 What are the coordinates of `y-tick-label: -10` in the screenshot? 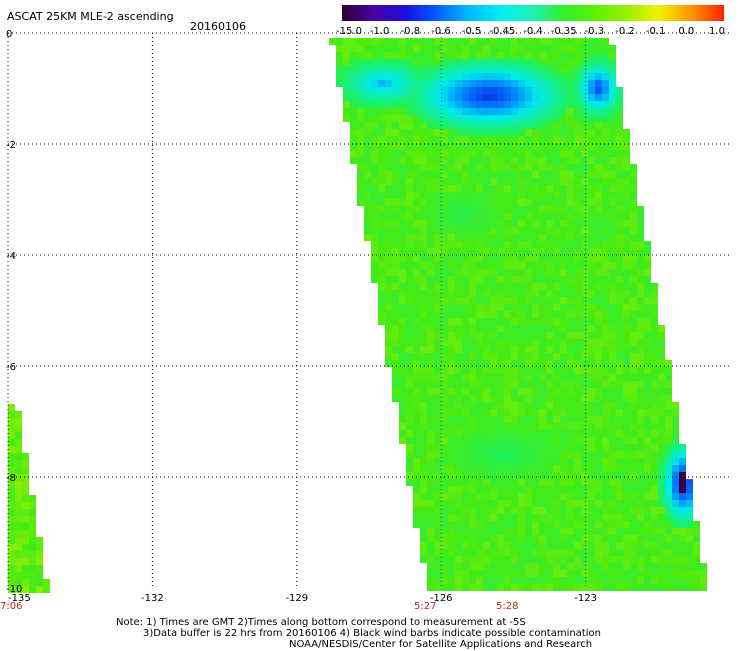 It's located at (14, 589).